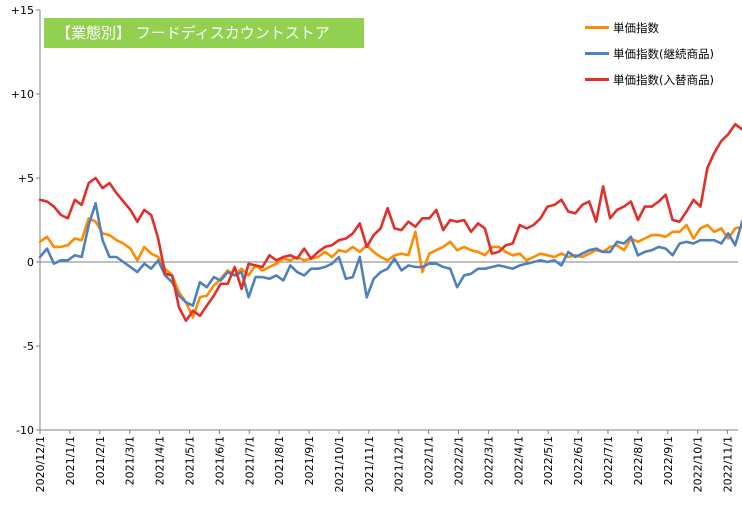 This screenshot has width=742, height=513. Describe the element at coordinates (204, 33) in the screenshot. I see `chart-title-banner: 【業態別】 フードディスカウントストア` at that location.